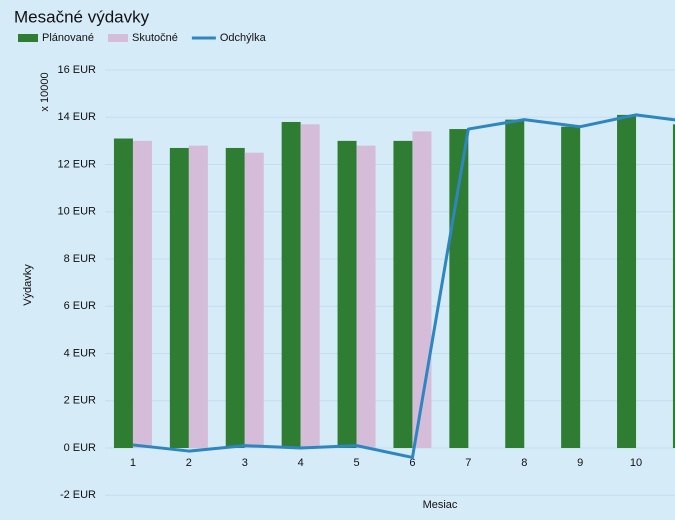  What do you see at coordinates (76, 212) in the screenshot?
I see `y-tick-label: 10 EUR` at bounding box center [76, 212].